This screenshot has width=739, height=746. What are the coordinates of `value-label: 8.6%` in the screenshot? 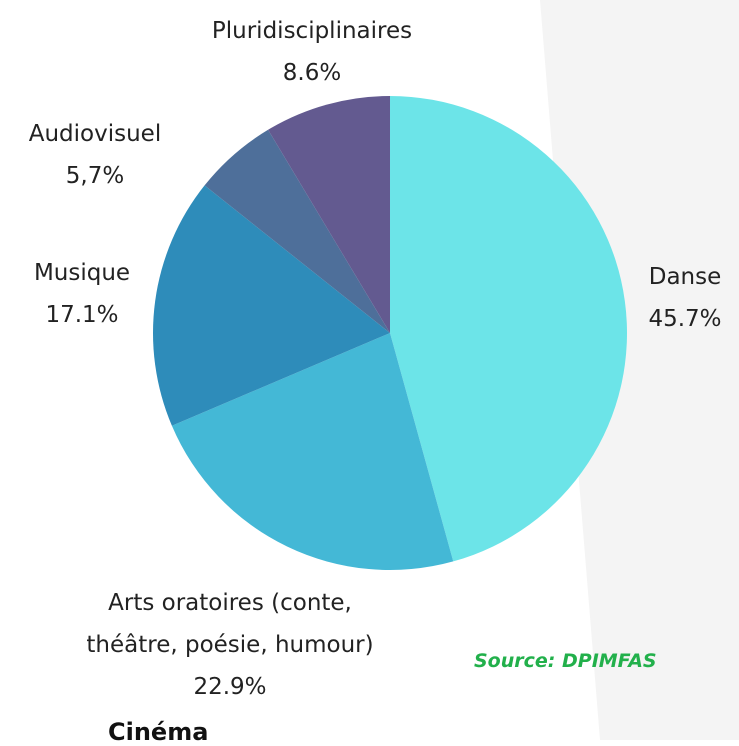 It's located at (312, 73).